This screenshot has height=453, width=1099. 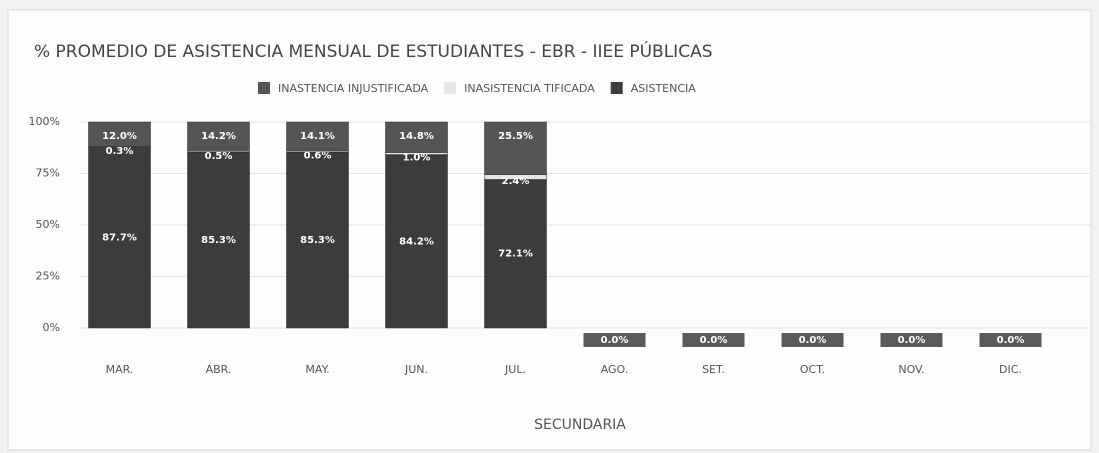 I want to click on legend-label: ASISTENCIA, so click(x=664, y=88).